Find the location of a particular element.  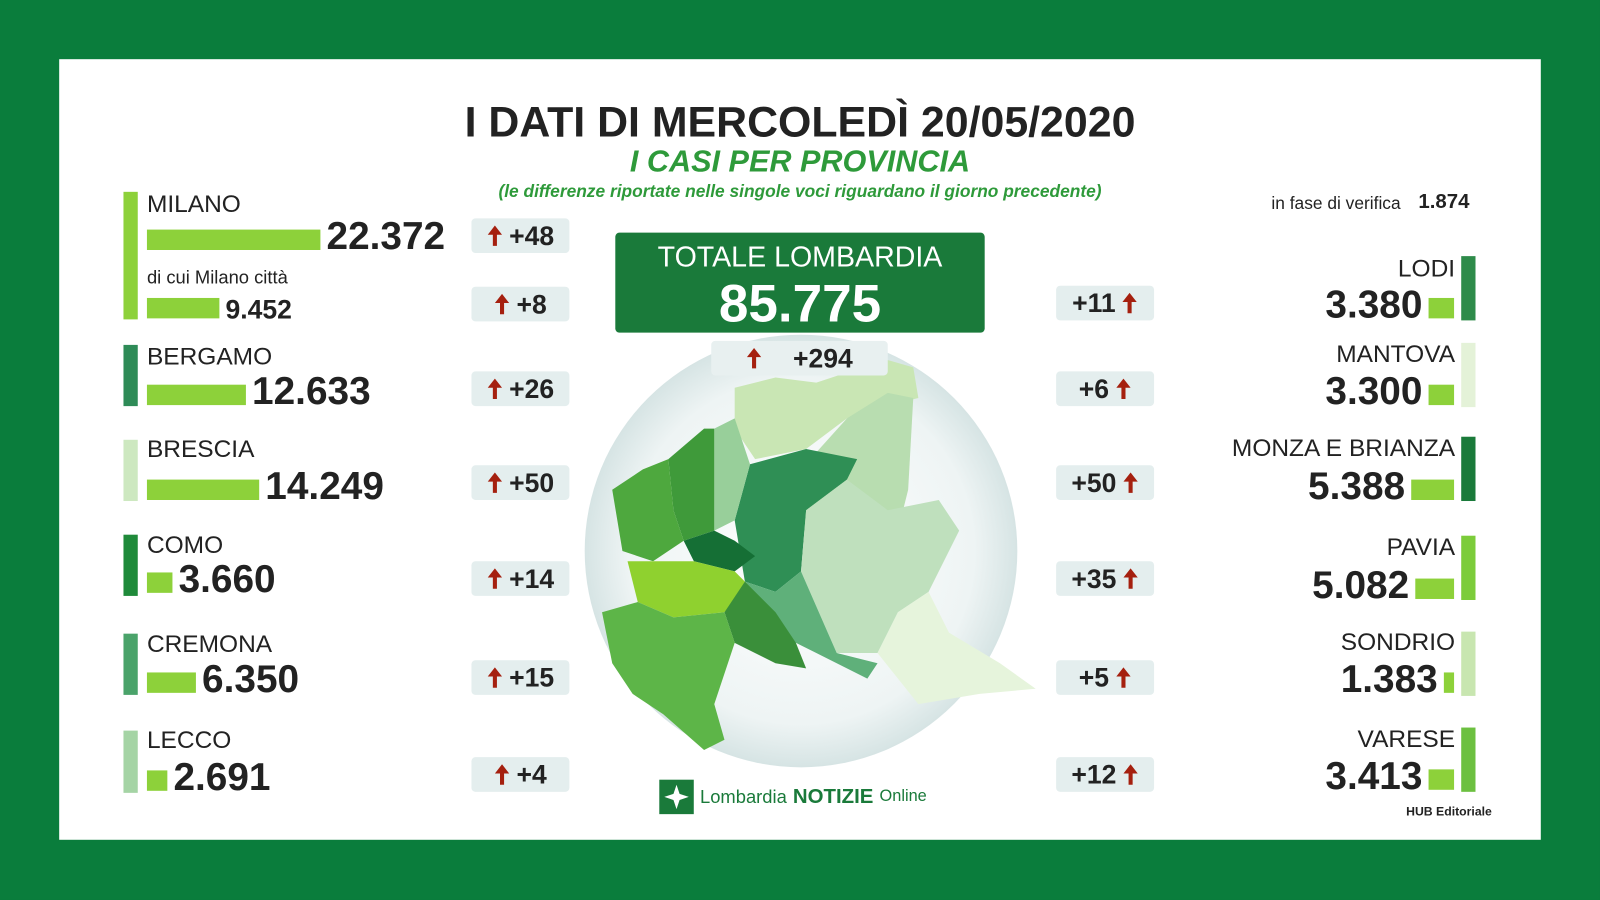

total-change-box: +294 is located at coordinates (799, 358).